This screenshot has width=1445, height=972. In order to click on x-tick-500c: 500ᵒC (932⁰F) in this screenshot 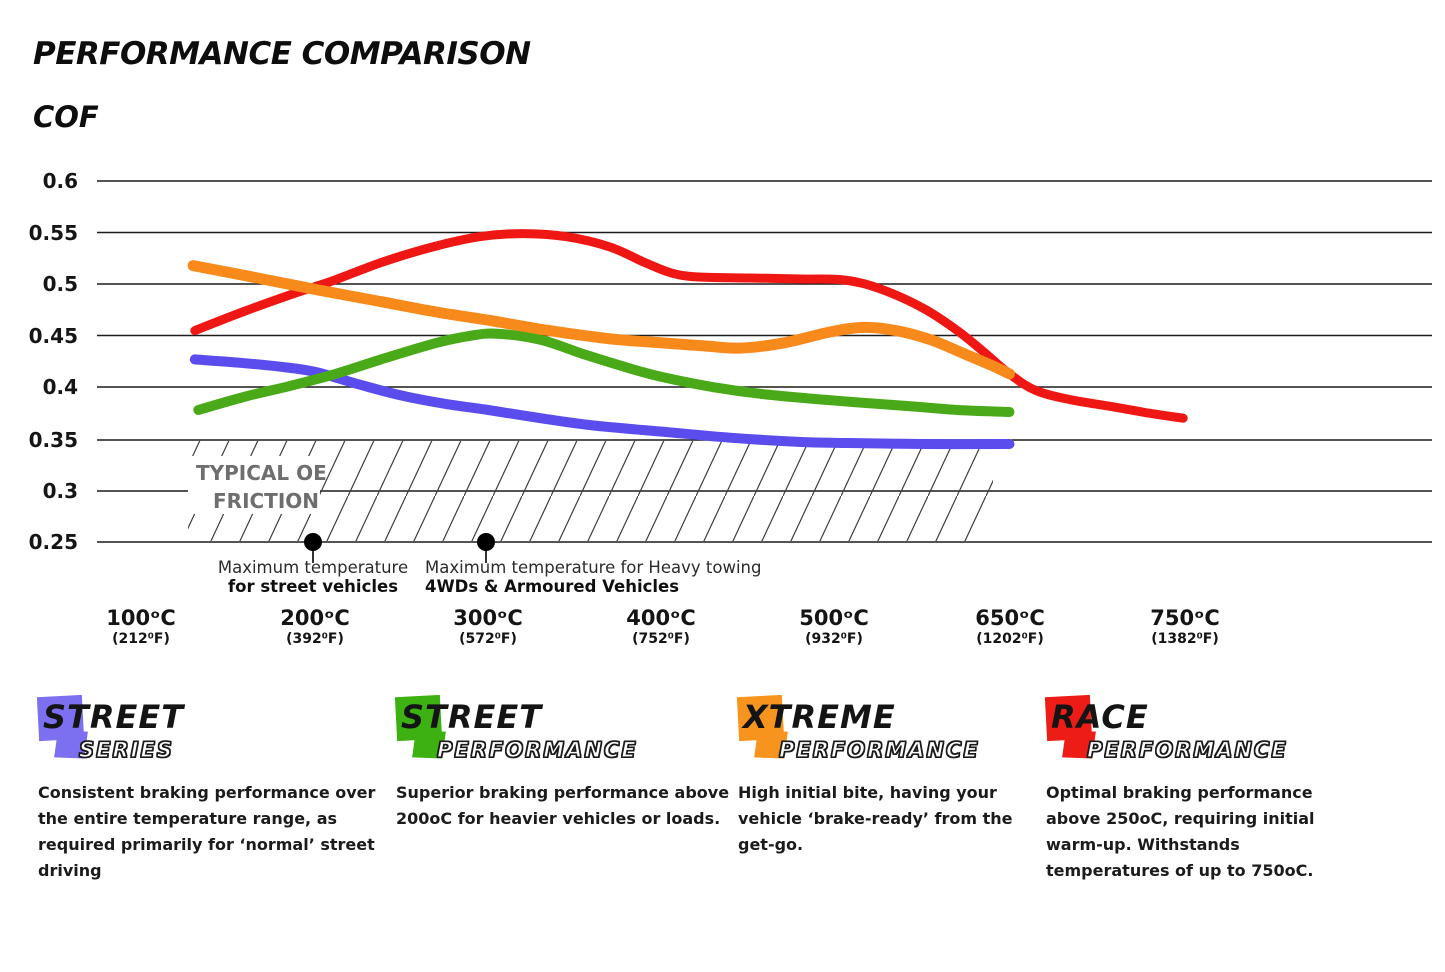, I will do `click(834, 627)`.